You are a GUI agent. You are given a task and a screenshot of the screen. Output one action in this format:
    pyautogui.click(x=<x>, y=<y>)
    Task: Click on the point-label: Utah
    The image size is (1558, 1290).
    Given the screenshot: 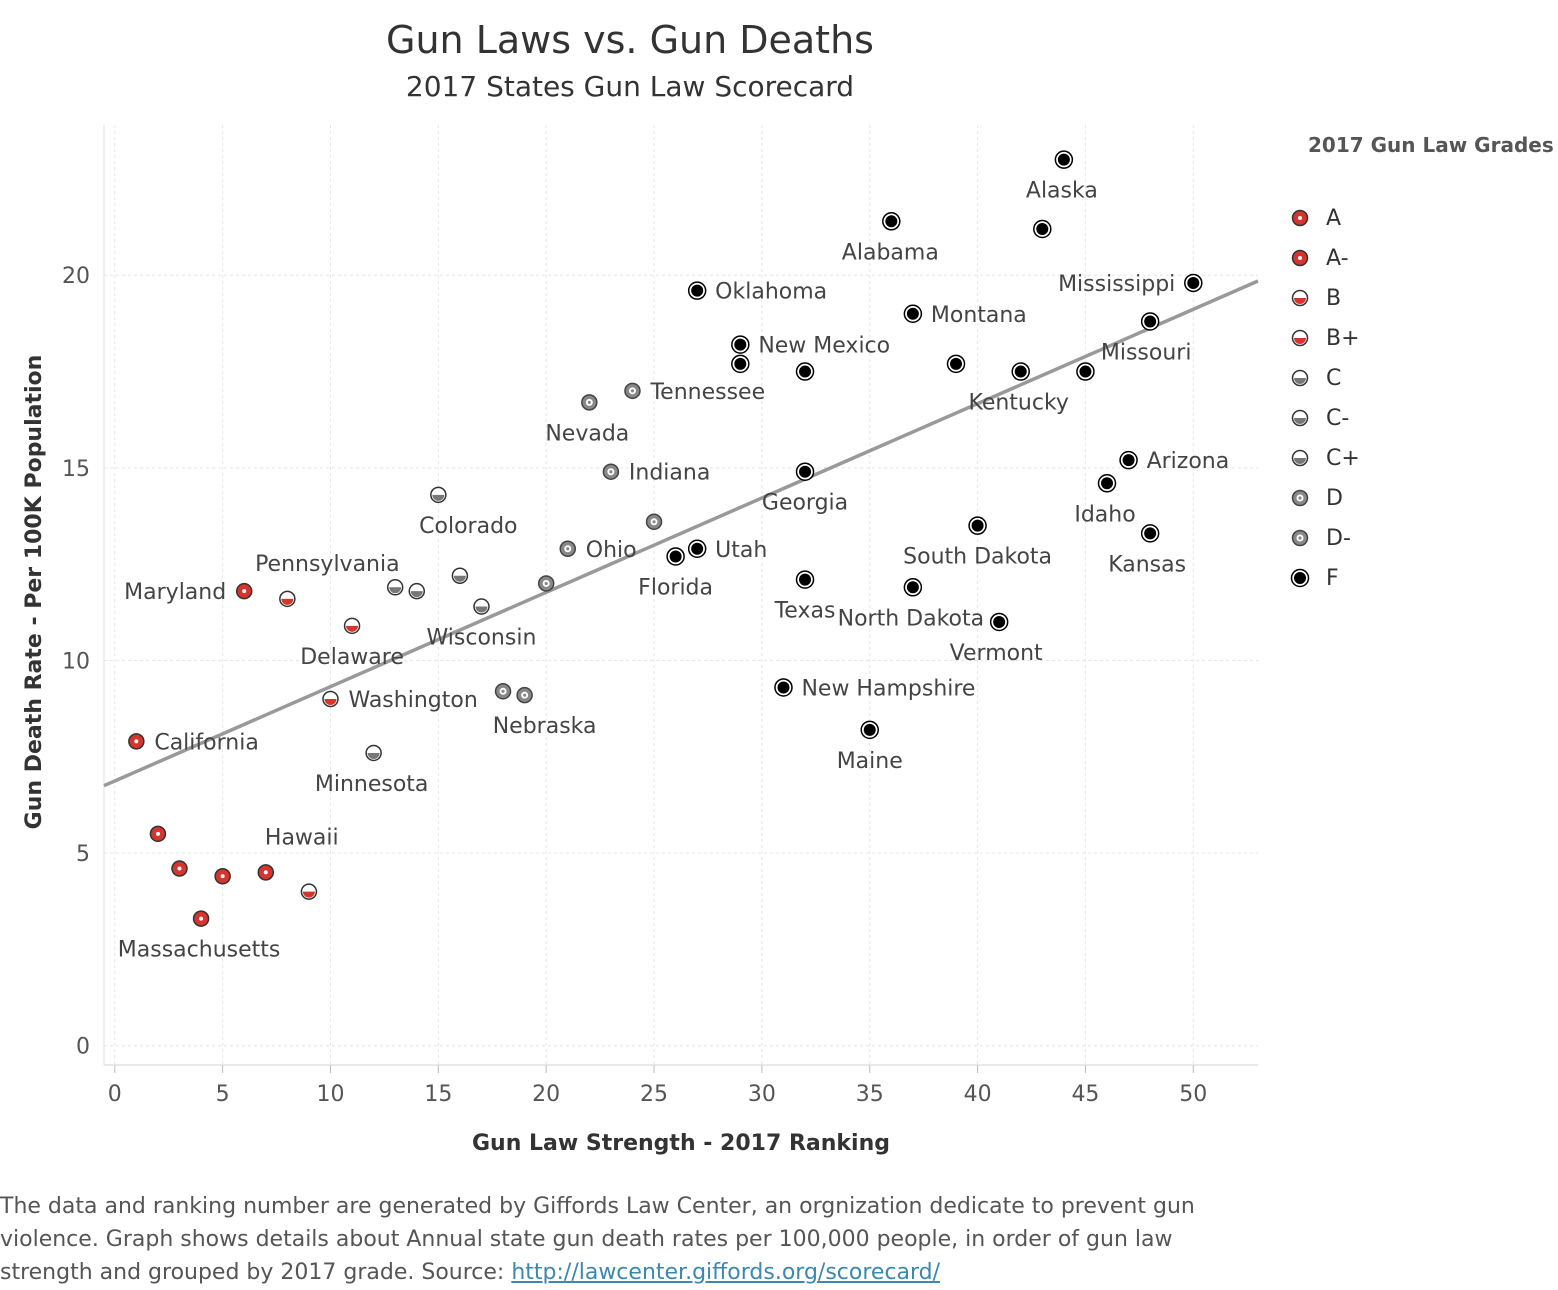 What is the action you would take?
    pyautogui.click(x=741, y=550)
    